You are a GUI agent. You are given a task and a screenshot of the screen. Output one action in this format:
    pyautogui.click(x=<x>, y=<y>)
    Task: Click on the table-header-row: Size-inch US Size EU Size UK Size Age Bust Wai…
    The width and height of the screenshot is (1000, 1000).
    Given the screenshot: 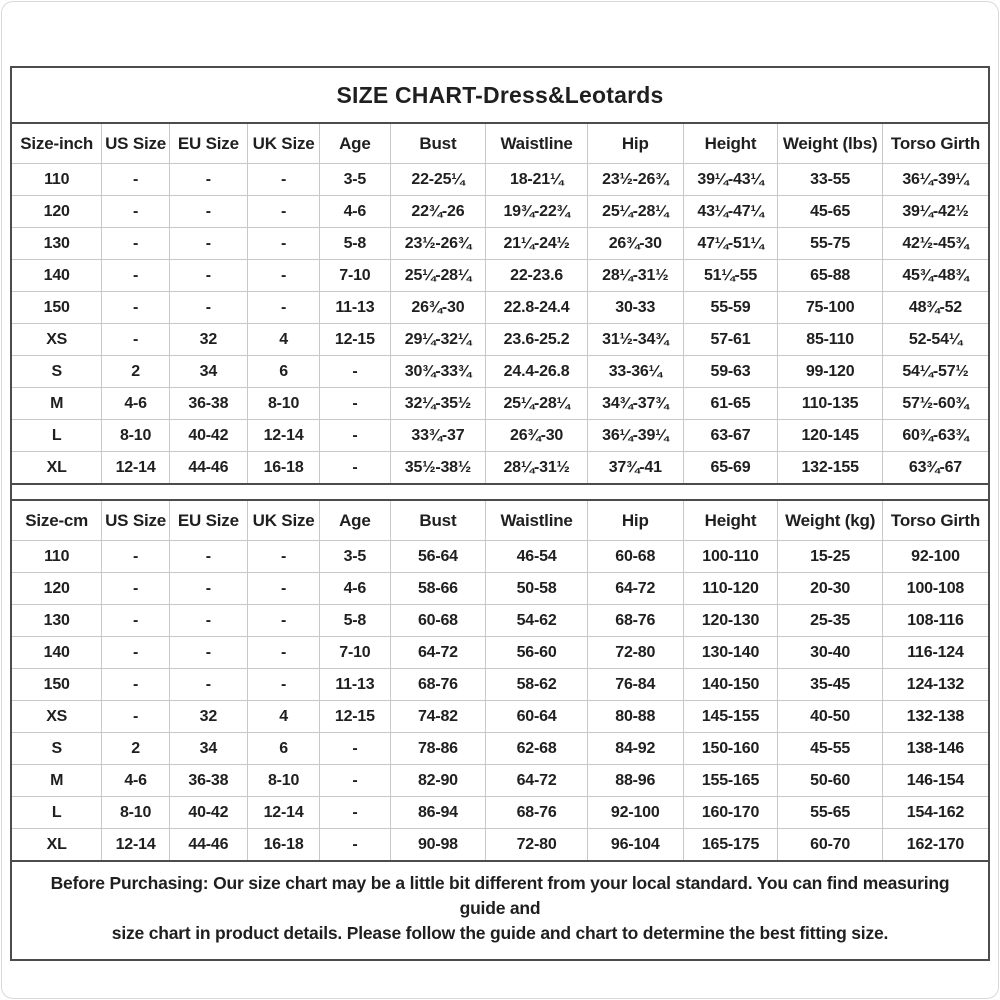 What is the action you would take?
    pyautogui.click(x=500, y=143)
    